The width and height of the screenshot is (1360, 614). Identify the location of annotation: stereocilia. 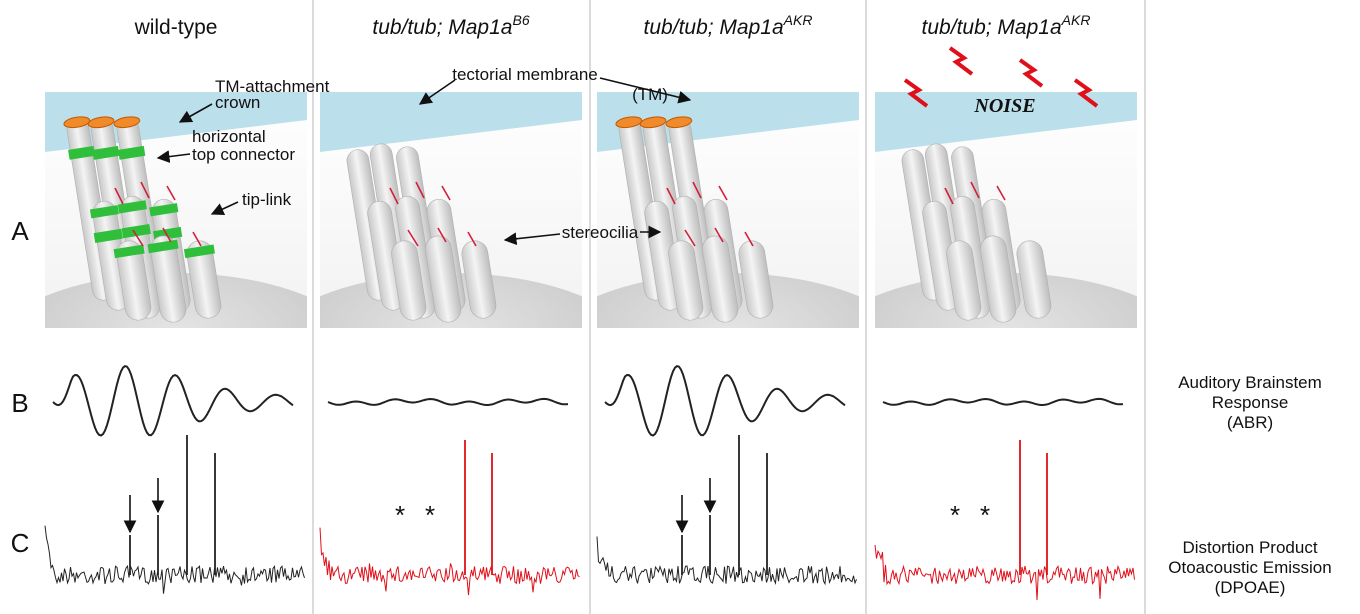
(600, 232).